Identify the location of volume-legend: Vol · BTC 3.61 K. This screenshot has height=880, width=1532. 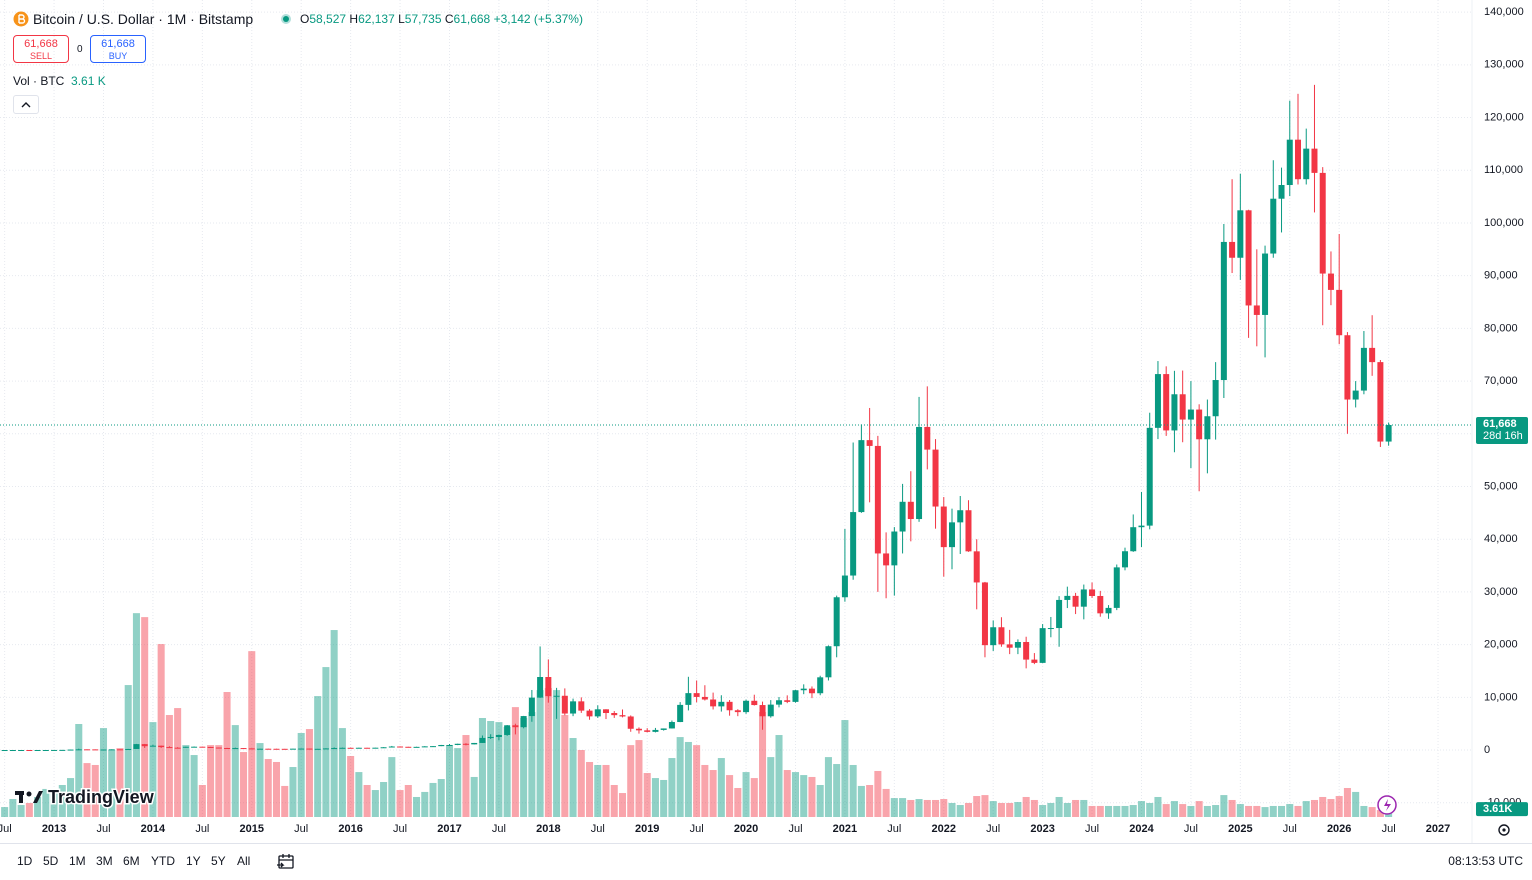
(59, 81).